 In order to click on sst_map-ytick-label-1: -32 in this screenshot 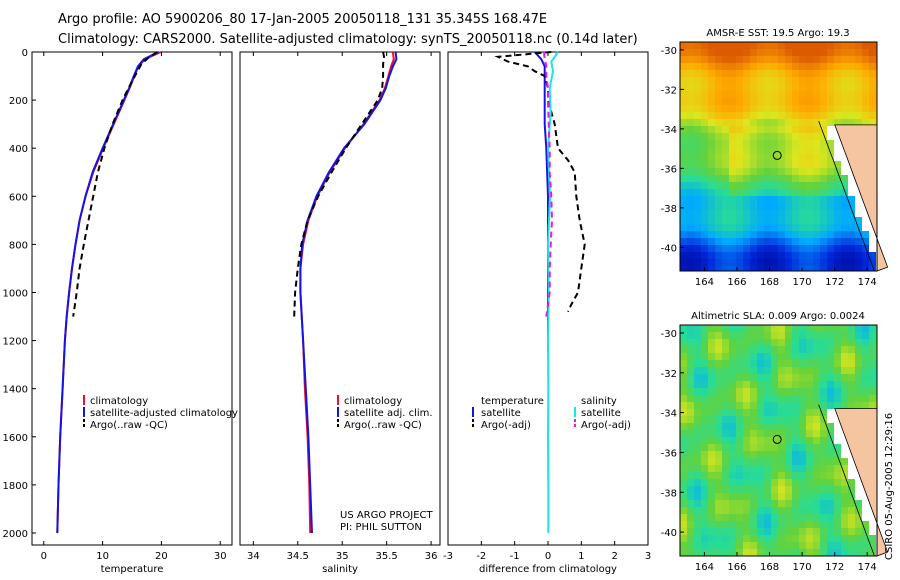, I will do `click(669, 90)`.